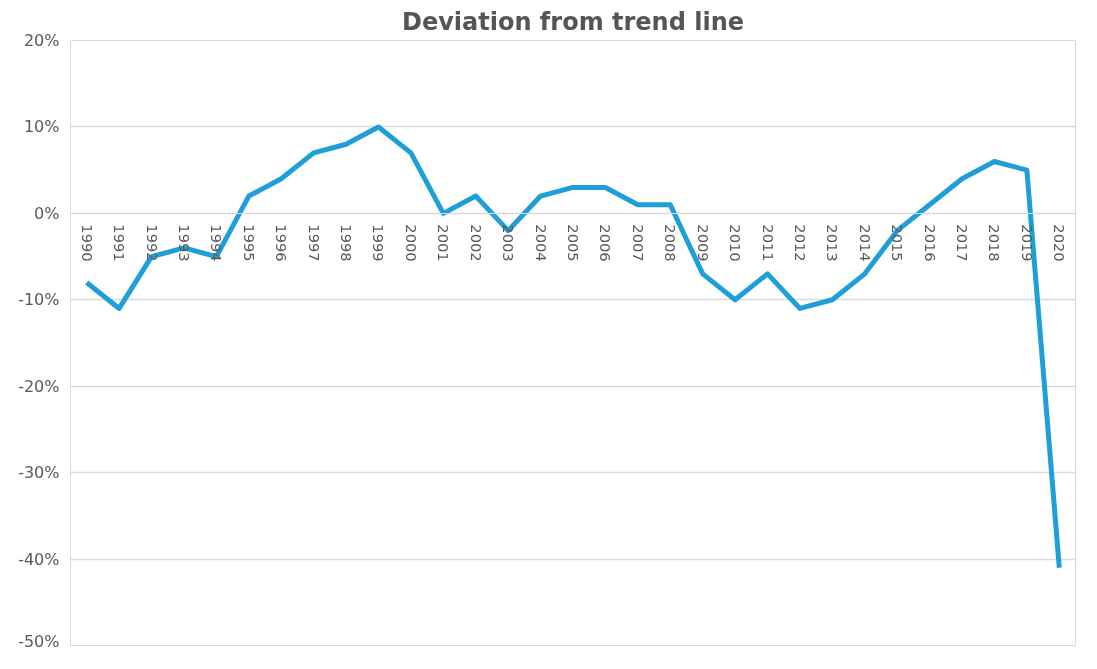 The image size is (1097, 669). Describe the element at coordinates (541, 243) in the screenshot. I see `x-tick-label: 2004` at that location.